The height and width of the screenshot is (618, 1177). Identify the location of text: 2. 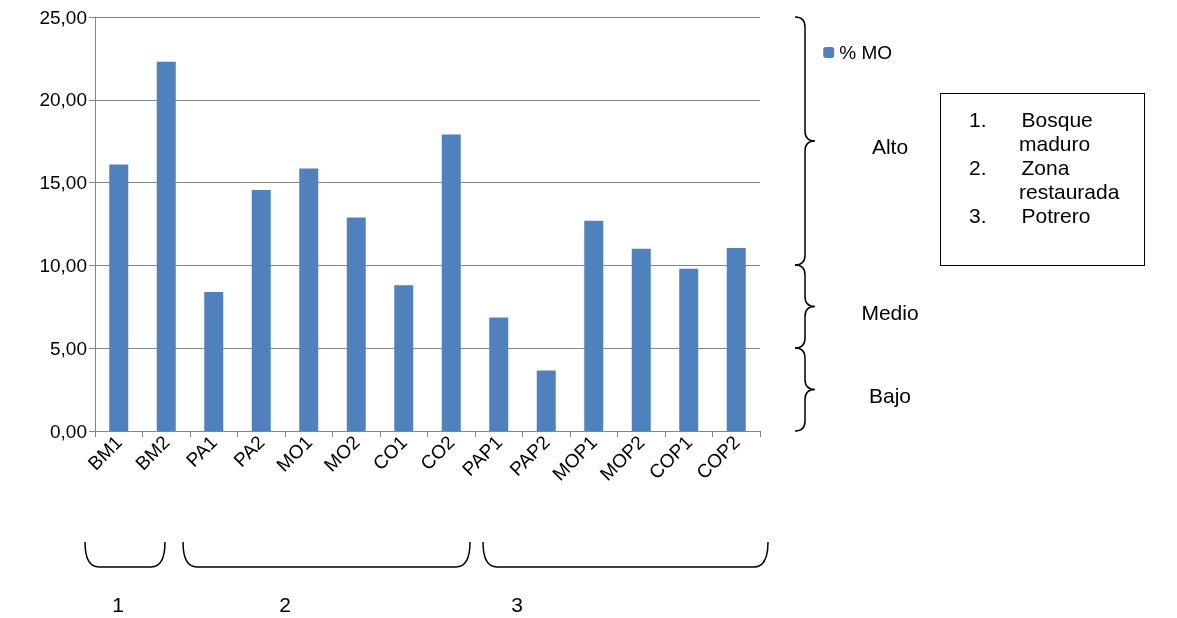
(285, 605).